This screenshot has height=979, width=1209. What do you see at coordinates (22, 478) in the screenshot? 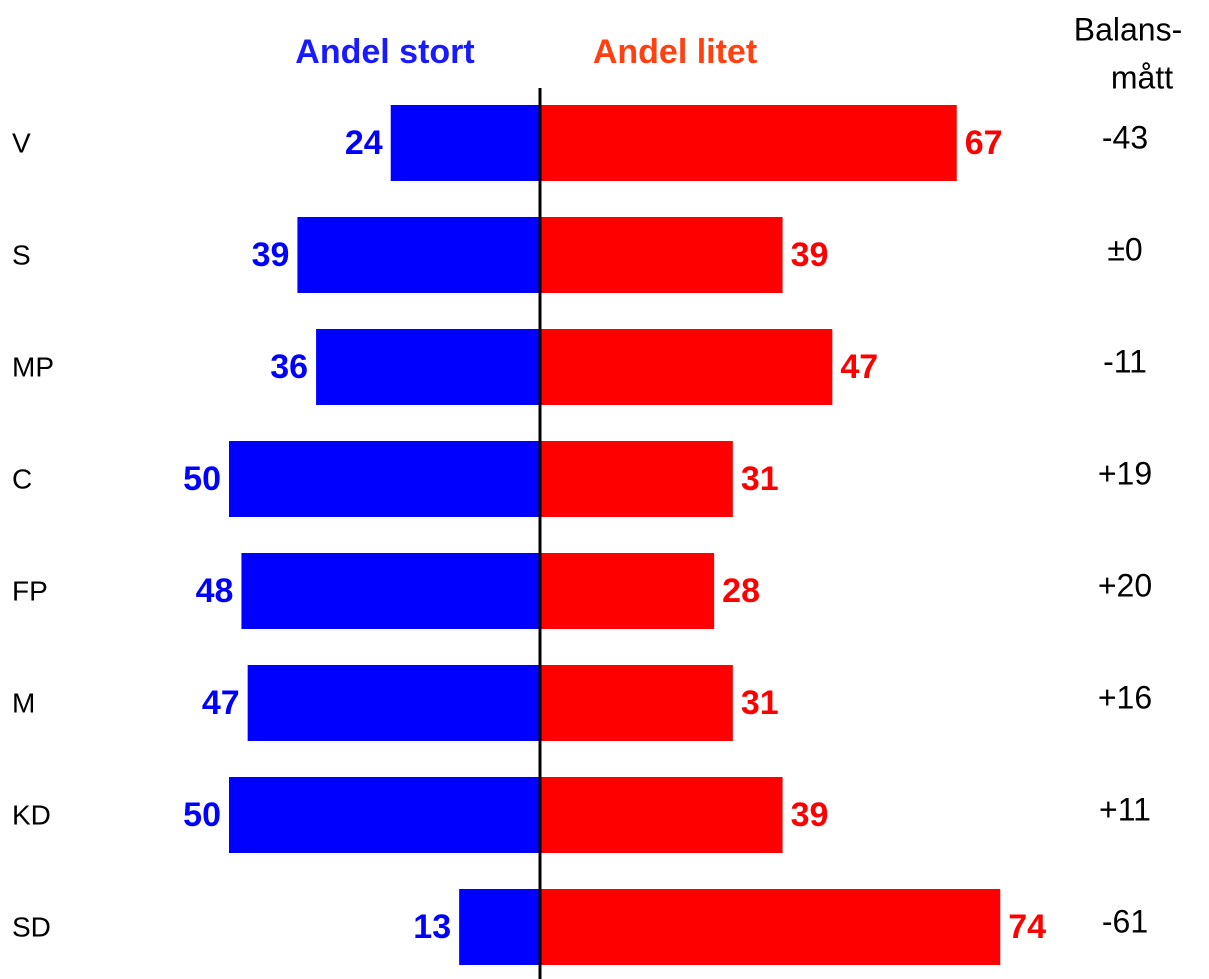
I see `category-label: C` at bounding box center [22, 478].